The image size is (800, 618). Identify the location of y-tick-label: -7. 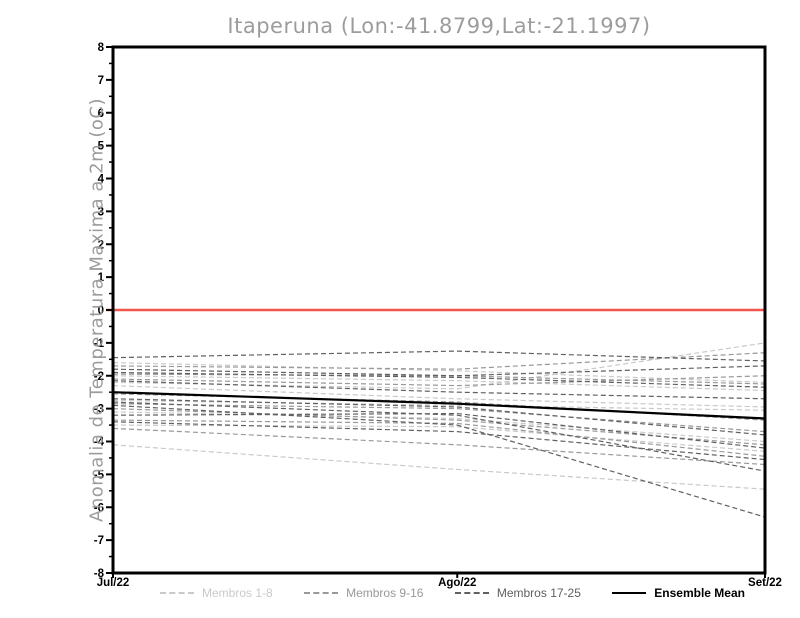
(99, 541).